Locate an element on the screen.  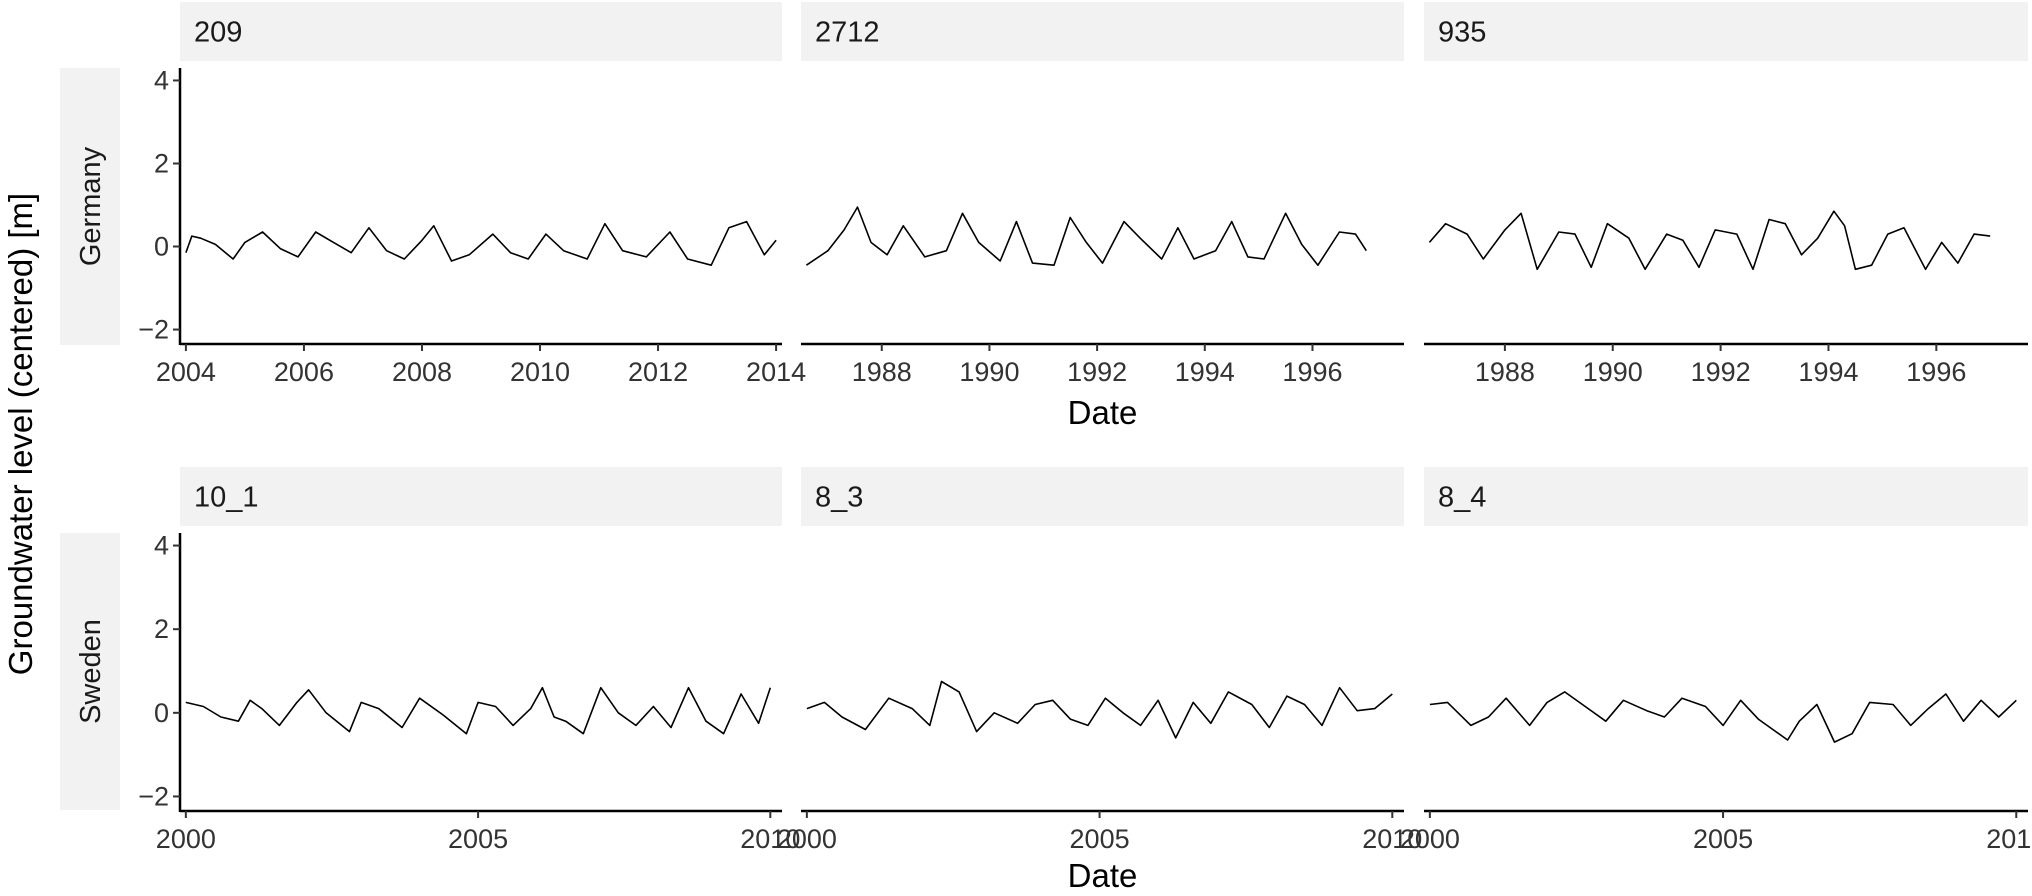
facet-title: 10_1 is located at coordinates (226, 498).